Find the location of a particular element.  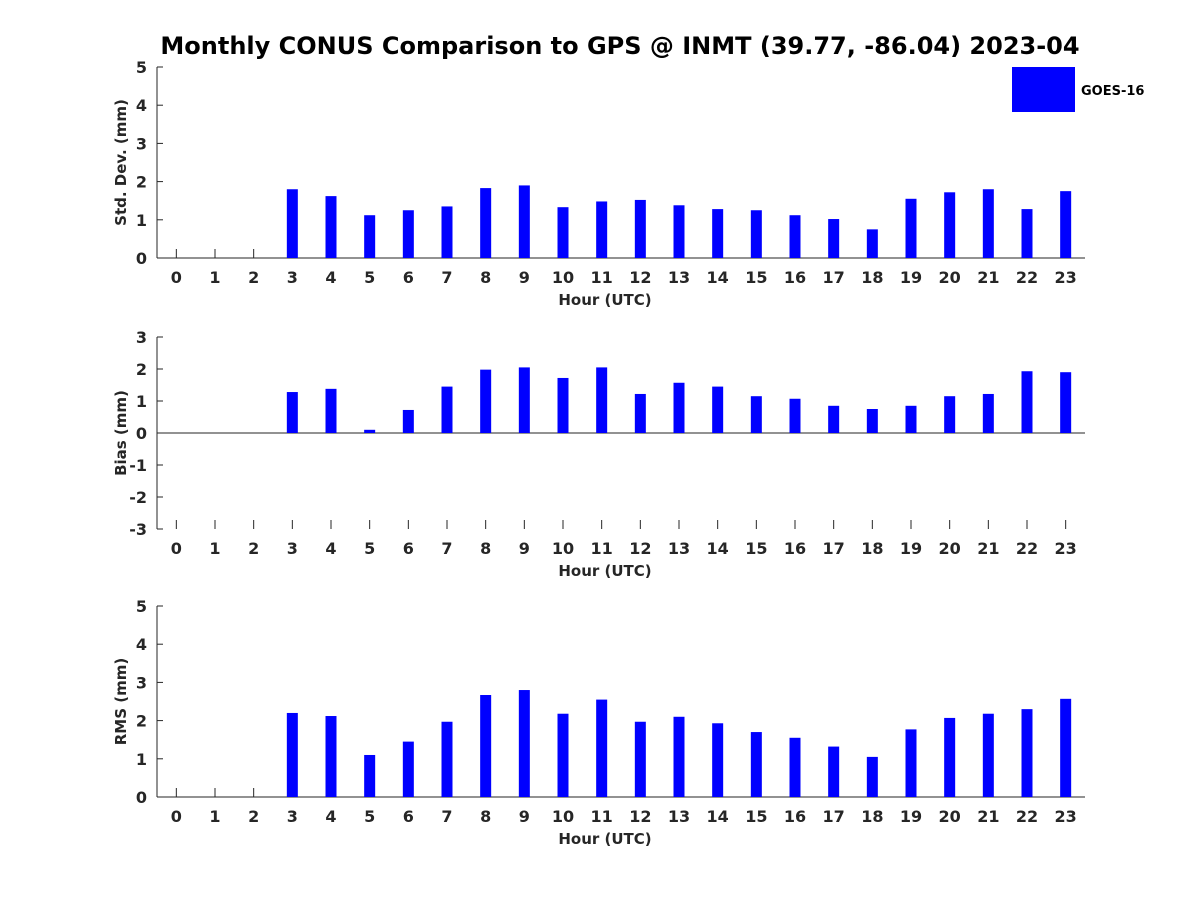

x-tick-label: 3 is located at coordinates (292, 816).